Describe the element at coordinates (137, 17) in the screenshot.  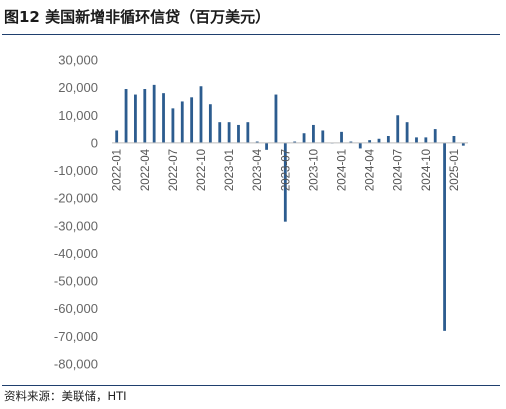
I see `chart-title: 图12 美国新增非循环信贷（百万美元）` at that location.